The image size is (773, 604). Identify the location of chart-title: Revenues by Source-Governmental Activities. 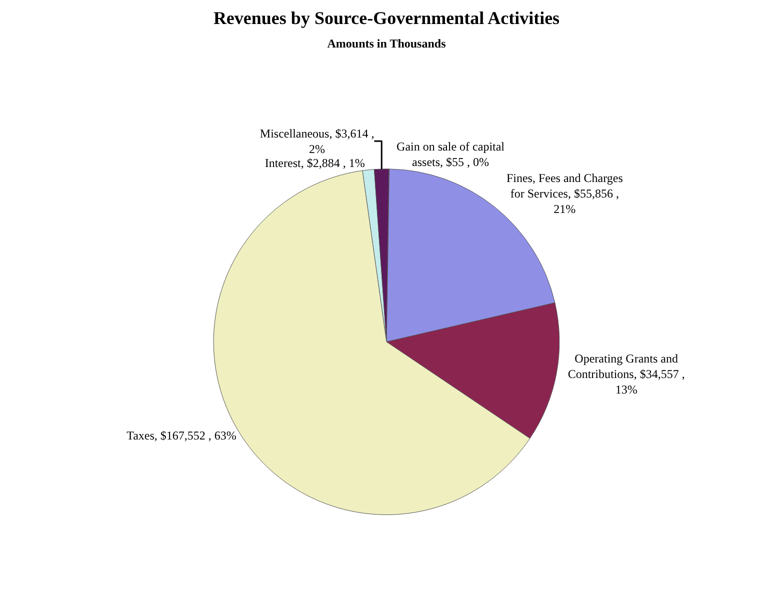
(386, 18).